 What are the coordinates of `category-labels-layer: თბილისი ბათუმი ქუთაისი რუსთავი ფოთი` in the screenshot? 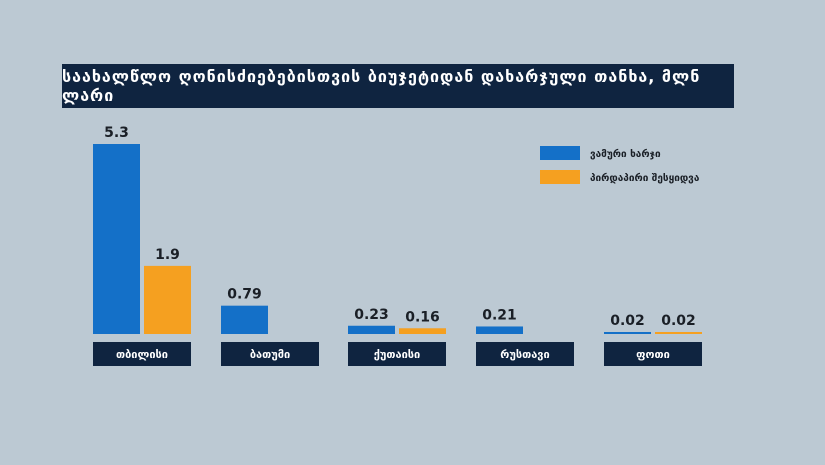 It's located at (397, 354).